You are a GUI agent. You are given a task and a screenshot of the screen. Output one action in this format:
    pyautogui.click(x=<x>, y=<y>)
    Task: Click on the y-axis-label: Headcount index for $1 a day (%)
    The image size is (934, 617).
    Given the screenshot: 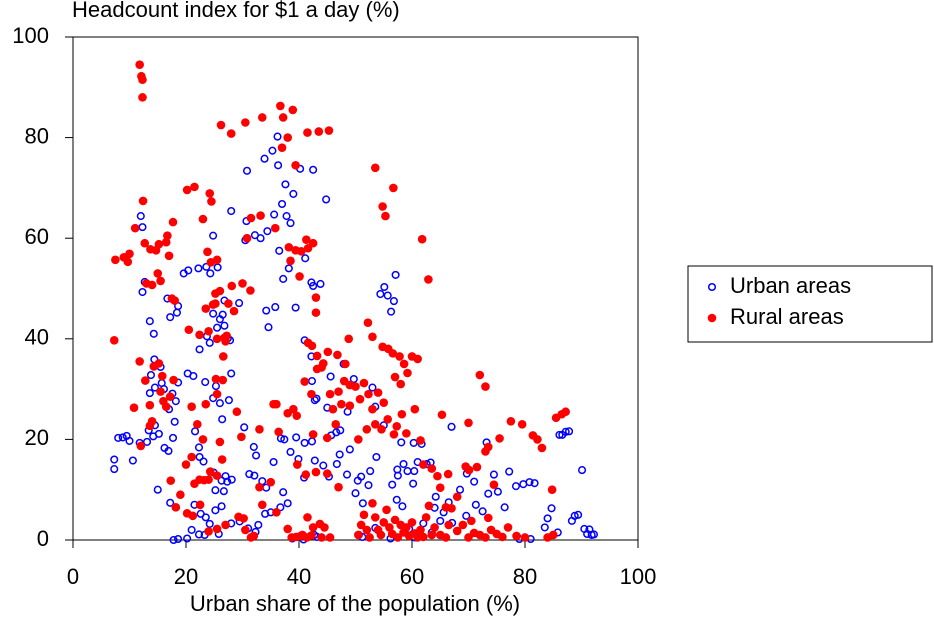 What is the action you would take?
    pyautogui.click(x=236, y=11)
    